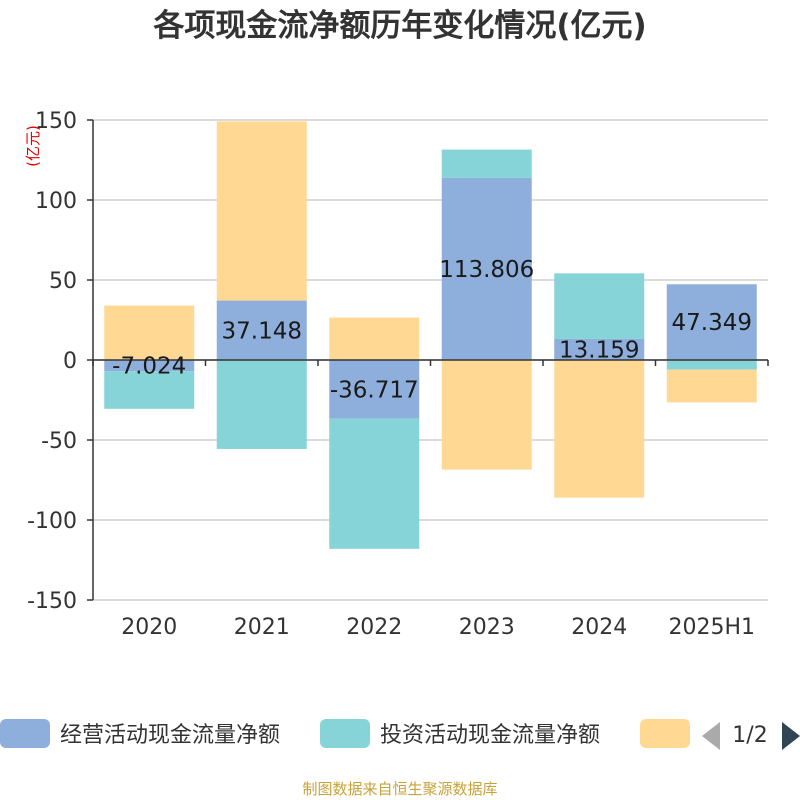  Describe the element at coordinates (711, 627) in the screenshot. I see `x-tick-label: 2025H1` at that location.